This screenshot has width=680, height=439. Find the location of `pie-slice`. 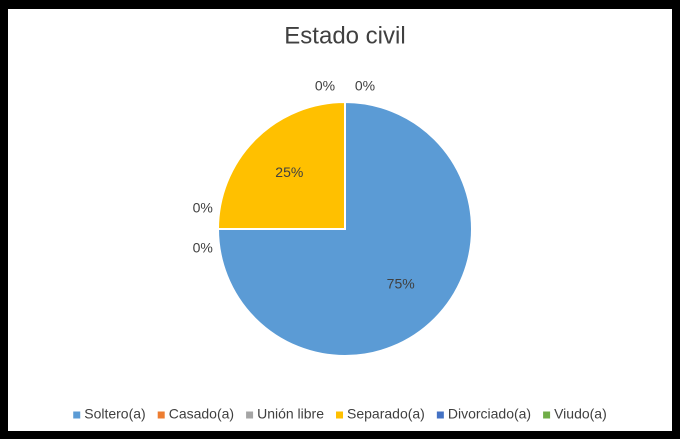

pie-slice is located at coordinates (281, 165).